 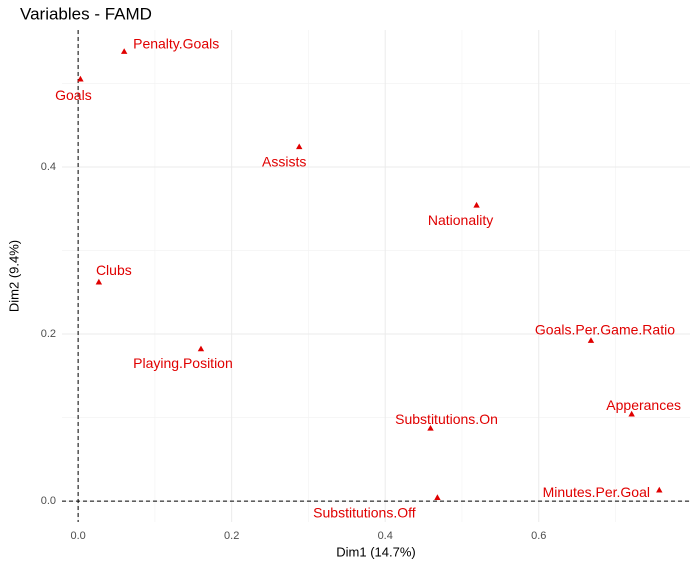 I want to click on y-tick-label: 0.0, so click(x=48, y=501).